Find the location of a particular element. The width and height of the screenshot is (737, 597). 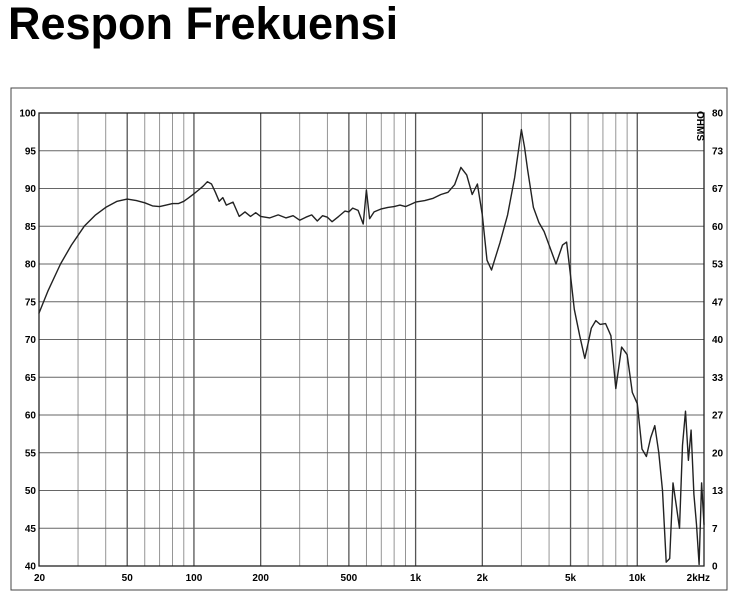

x-tick-label: 200 is located at coordinates (260, 578).